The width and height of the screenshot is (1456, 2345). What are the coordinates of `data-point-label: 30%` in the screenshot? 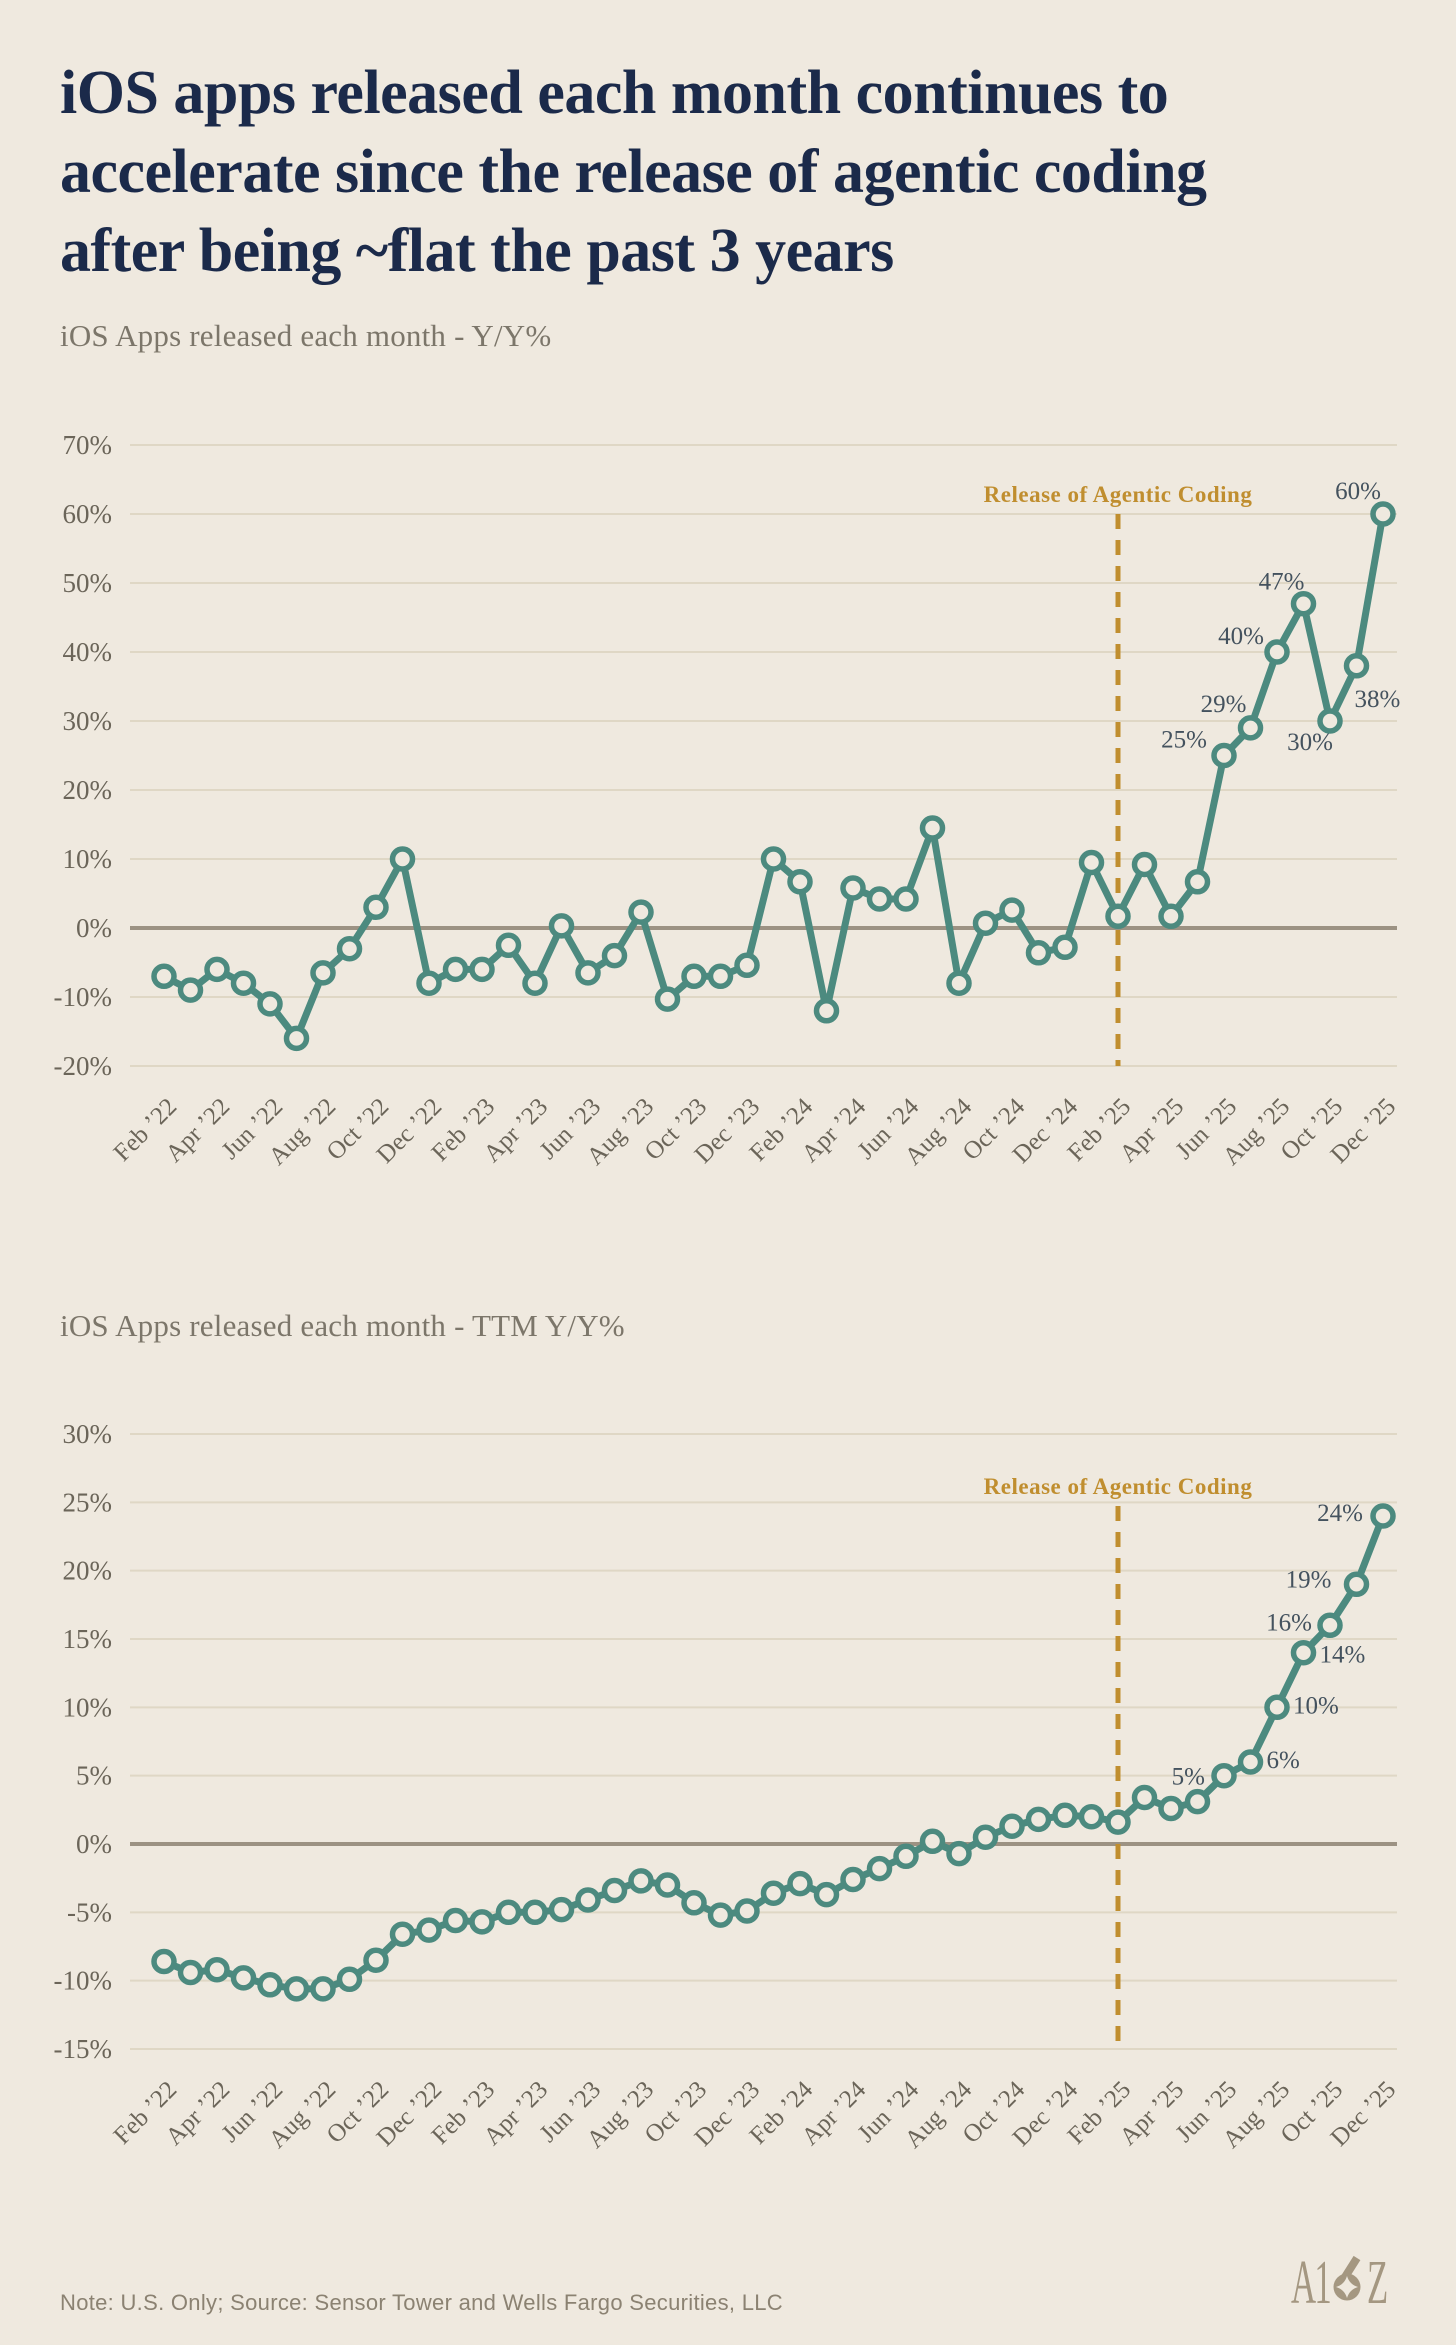 It's located at (1310, 742).